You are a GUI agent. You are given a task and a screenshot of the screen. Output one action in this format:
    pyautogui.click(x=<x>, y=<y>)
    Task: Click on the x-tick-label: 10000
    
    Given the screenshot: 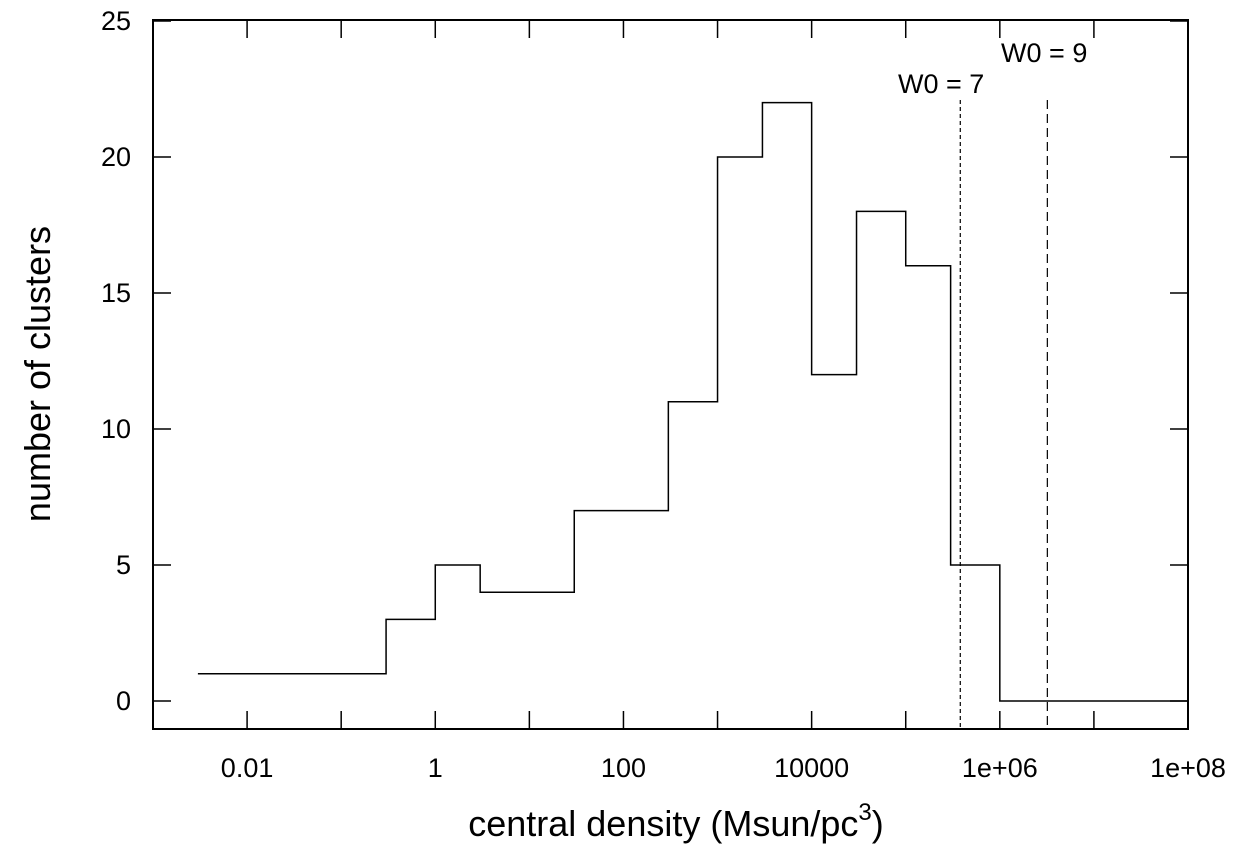 What is the action you would take?
    pyautogui.click(x=811, y=768)
    